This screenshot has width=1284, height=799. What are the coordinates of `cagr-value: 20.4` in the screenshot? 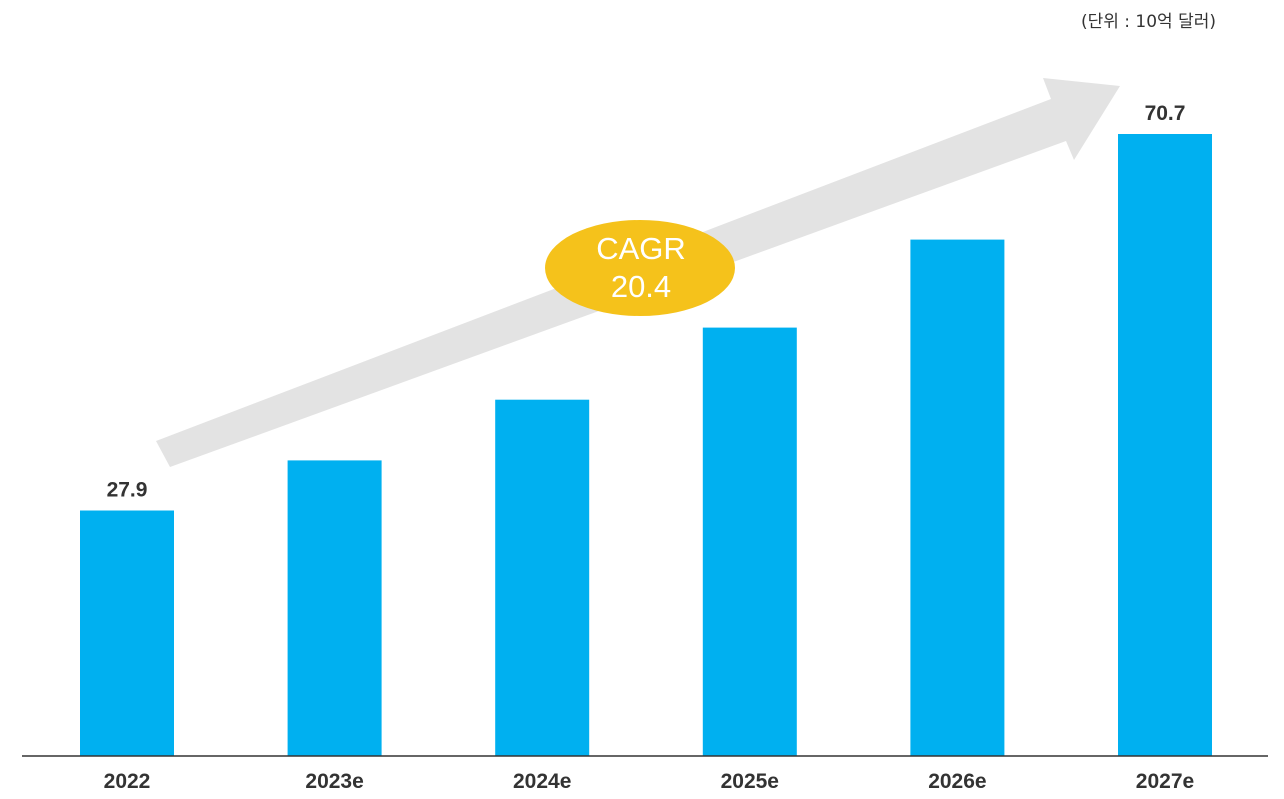 It's located at (641, 286).